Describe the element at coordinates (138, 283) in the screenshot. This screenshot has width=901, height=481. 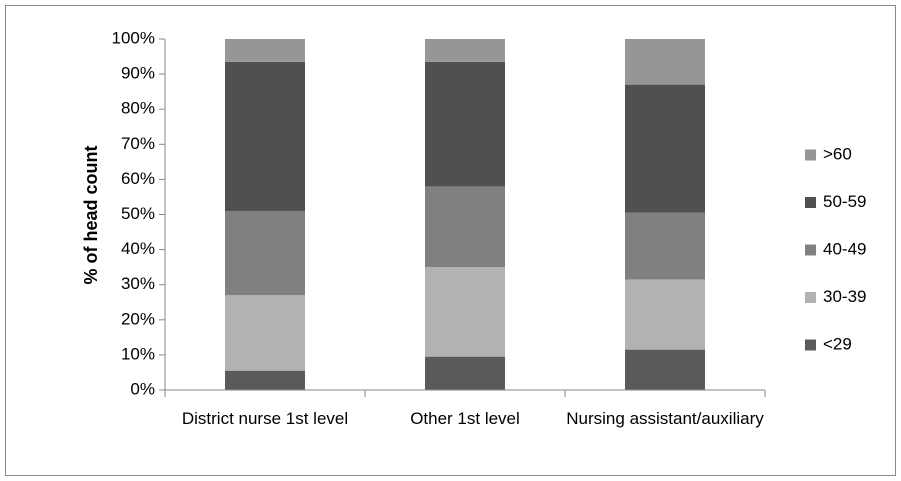
I see `y-tick-label: 30%` at that location.